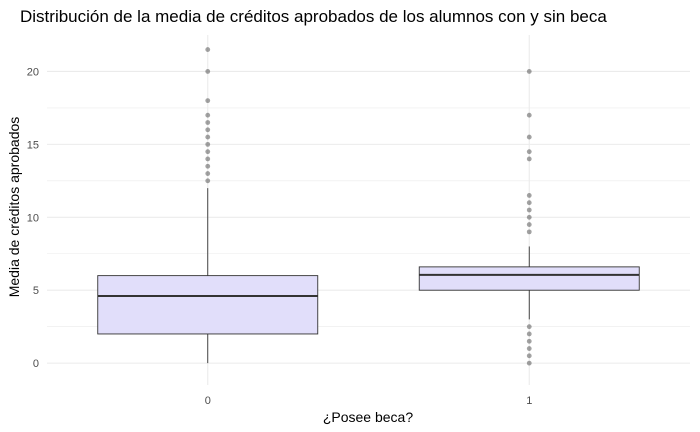 The width and height of the screenshot is (700, 432). Describe the element at coordinates (33, 145) in the screenshot. I see `y-tick-label: 15` at that location.